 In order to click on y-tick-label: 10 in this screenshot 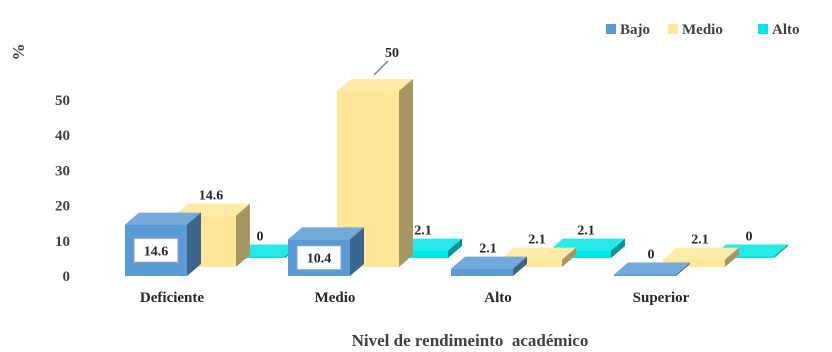, I will do `click(62, 242)`.